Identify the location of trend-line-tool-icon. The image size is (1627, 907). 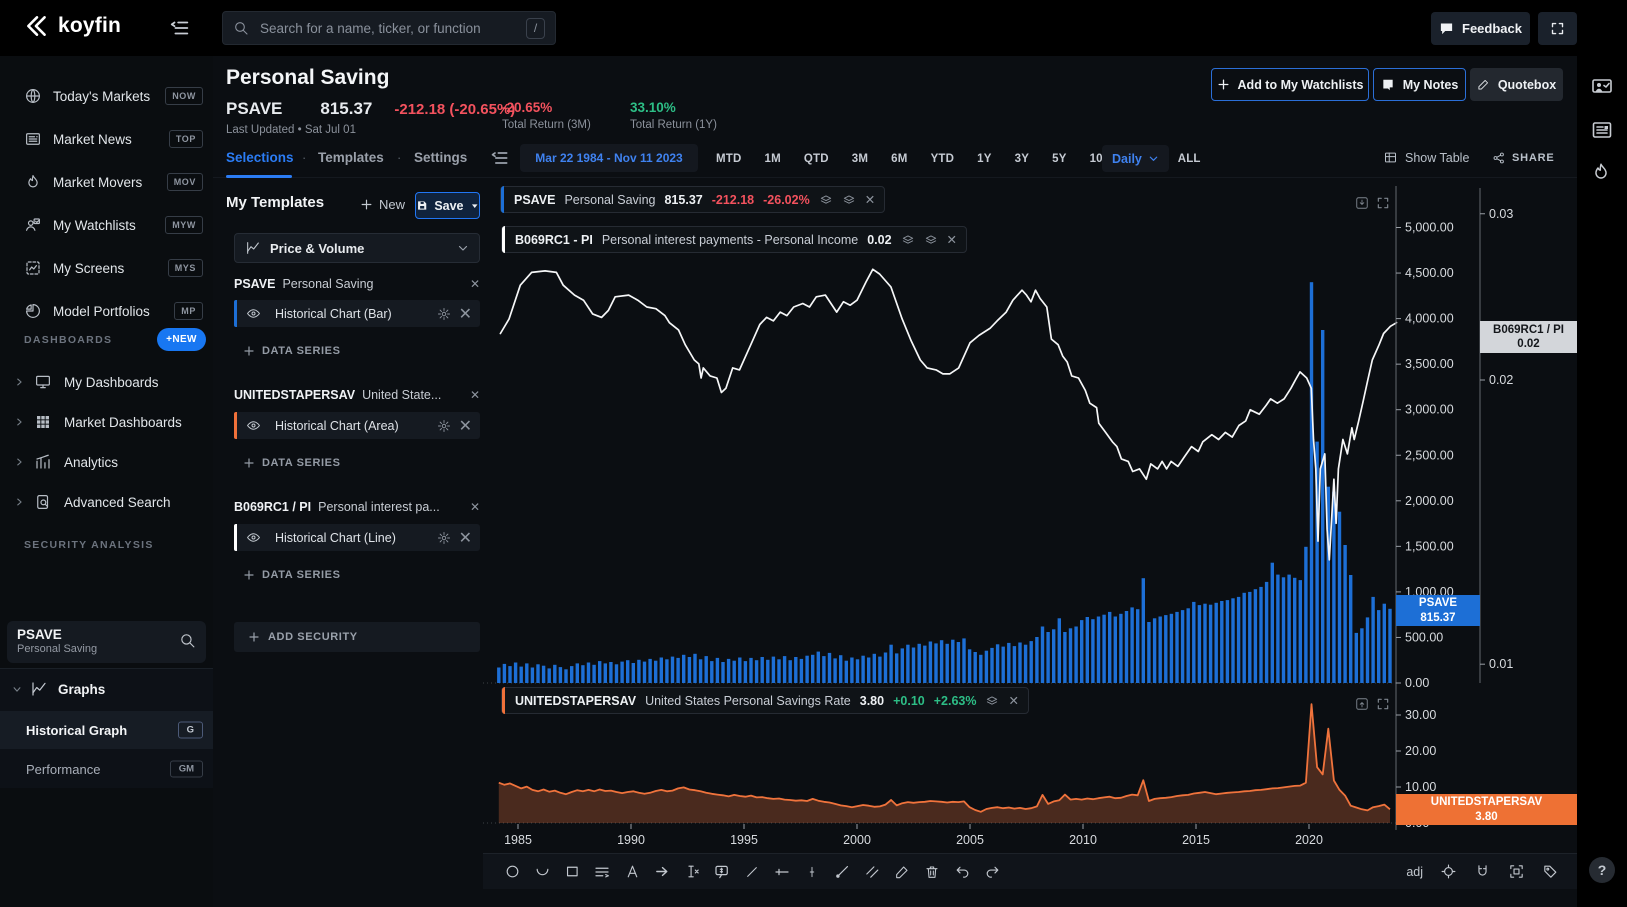
(752, 872).